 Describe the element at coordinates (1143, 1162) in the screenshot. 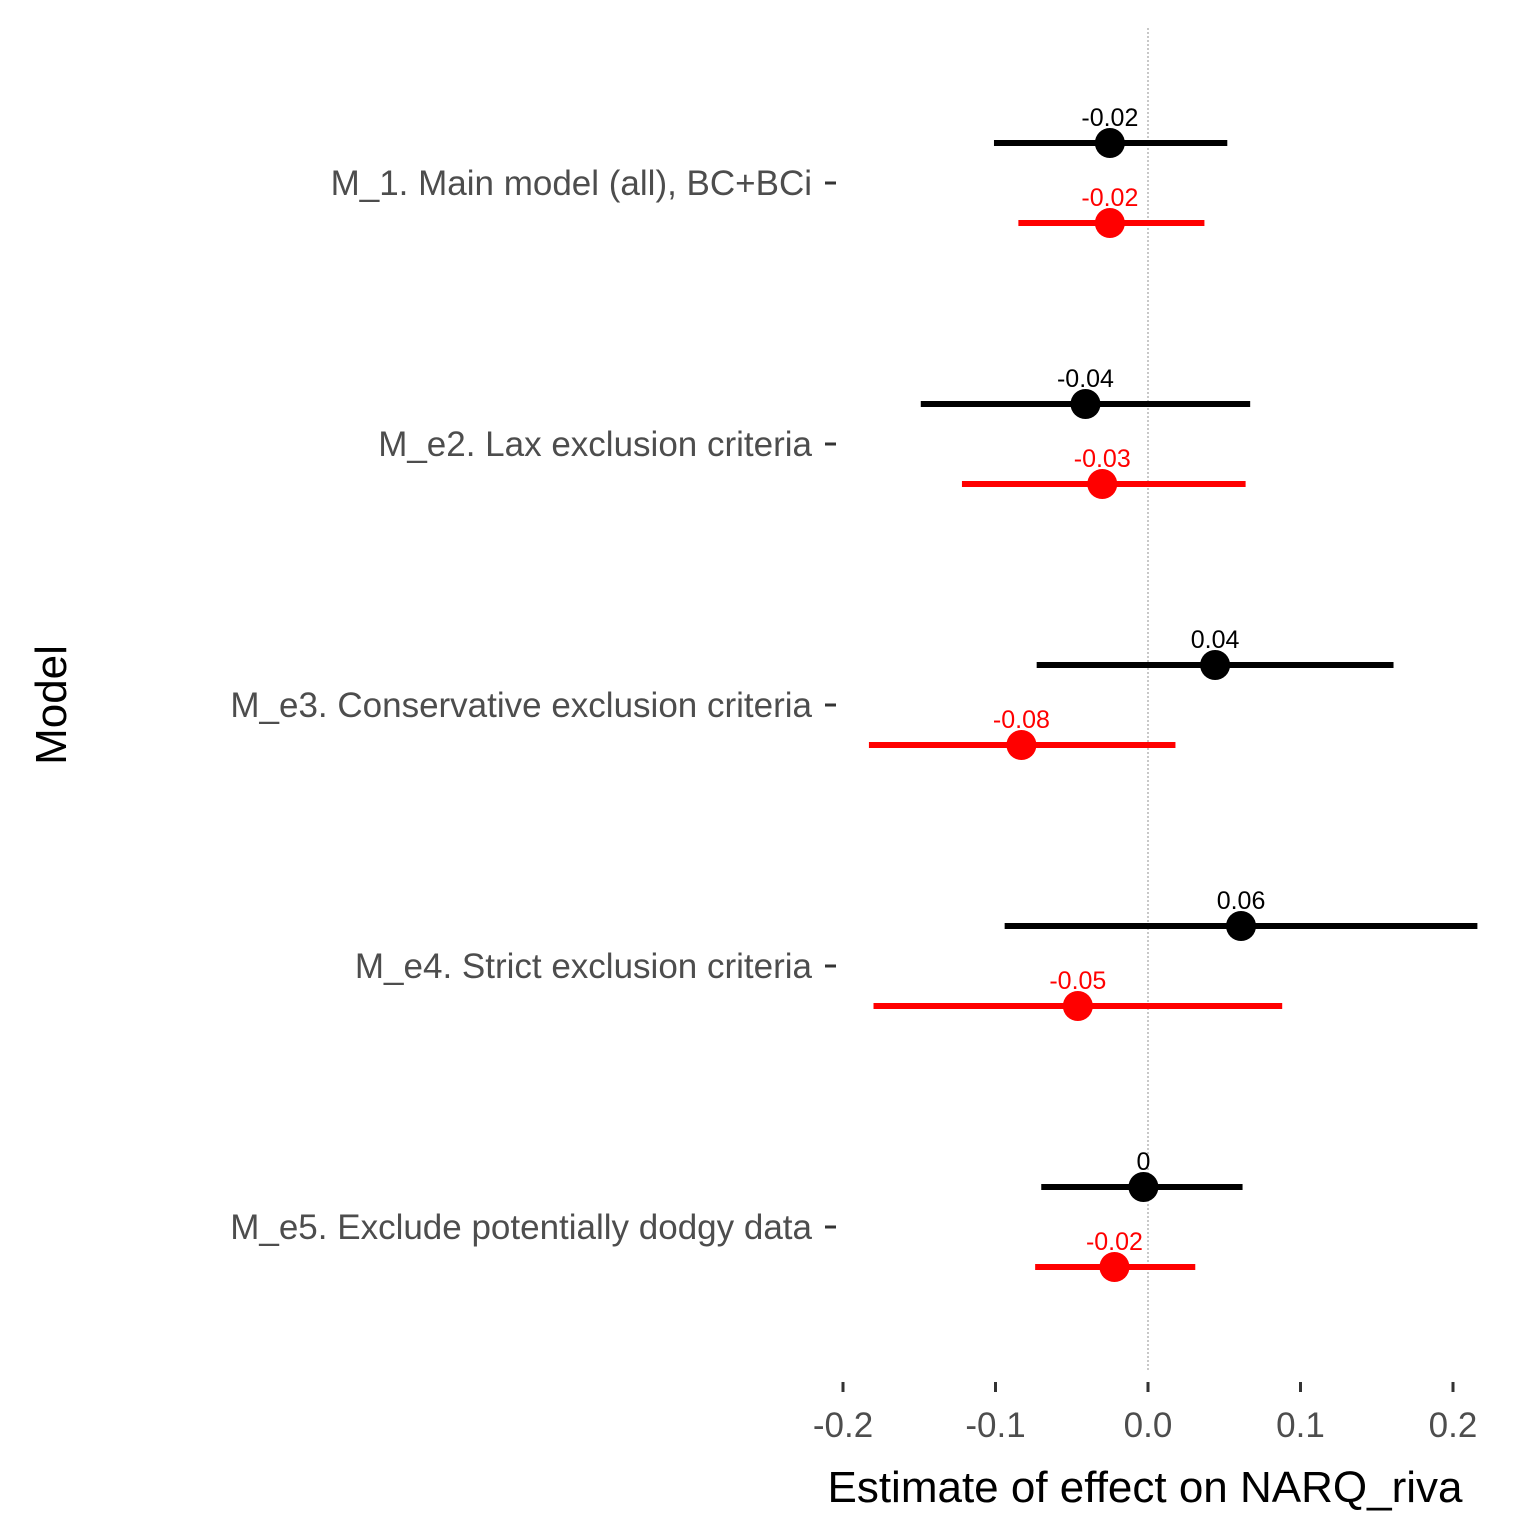

I see `estimate-label: 0` at that location.